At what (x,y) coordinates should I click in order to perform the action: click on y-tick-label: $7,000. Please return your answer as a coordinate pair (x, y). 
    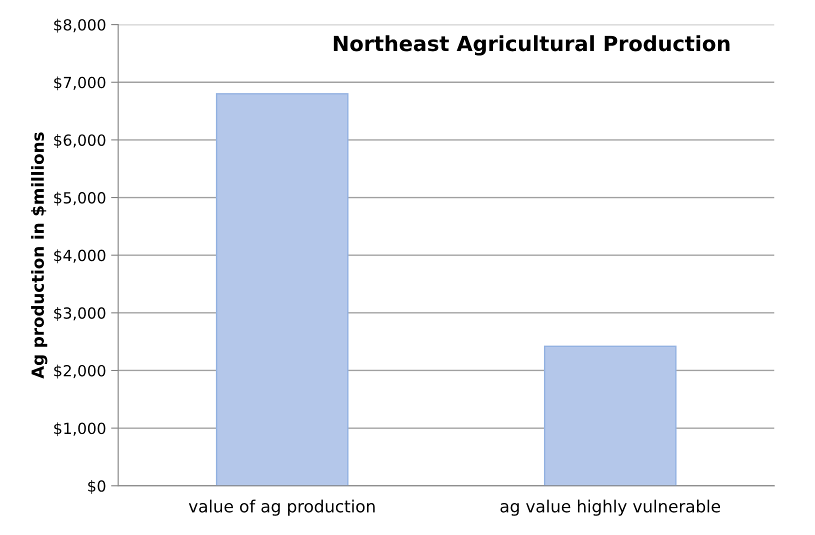
    Looking at the image, I should click on (80, 83).